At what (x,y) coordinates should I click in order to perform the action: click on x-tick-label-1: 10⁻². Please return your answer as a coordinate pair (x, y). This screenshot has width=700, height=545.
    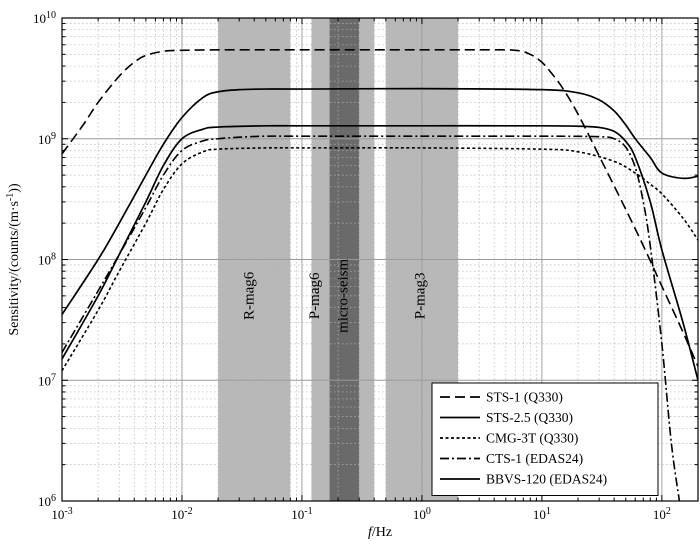
    Looking at the image, I should click on (181, 514).